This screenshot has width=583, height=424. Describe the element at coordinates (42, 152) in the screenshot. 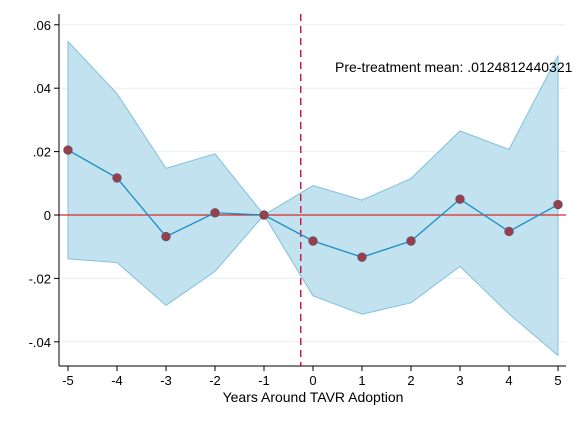

I see `y-tick-label: .02` at that location.